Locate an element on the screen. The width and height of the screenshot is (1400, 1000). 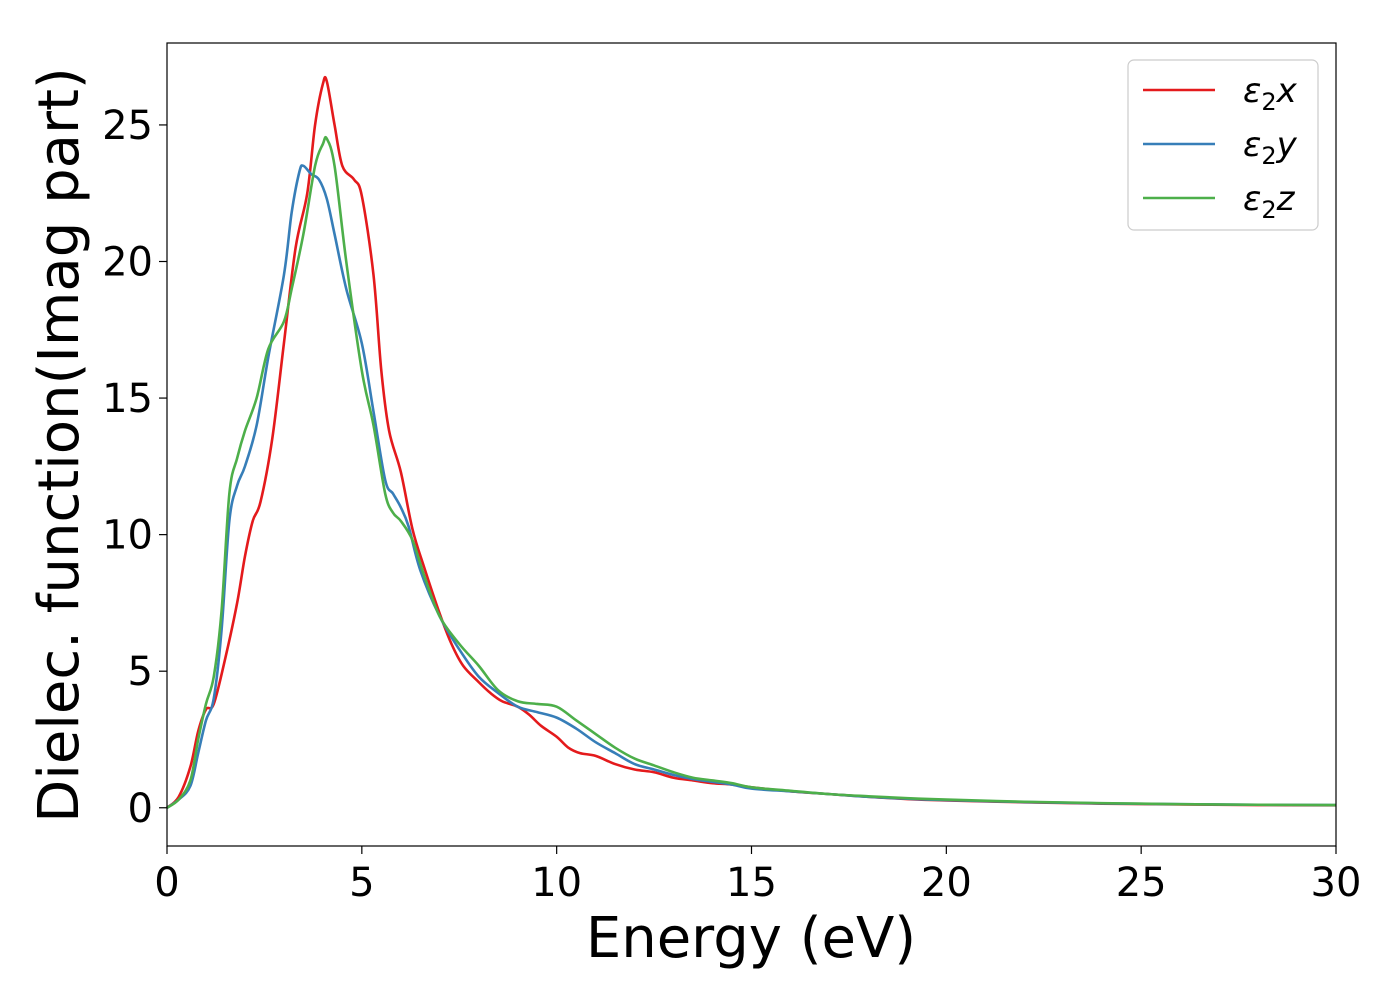
y-tick-label: 15 is located at coordinates (127, 399).